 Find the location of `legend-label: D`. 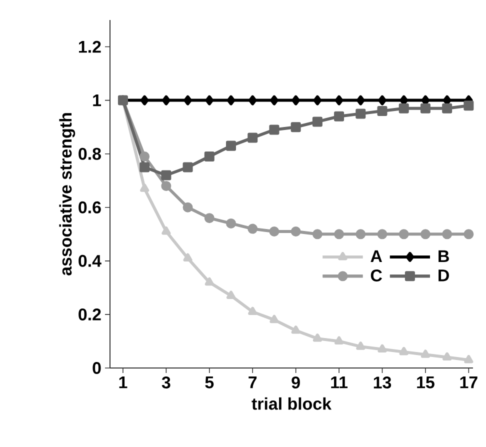

legend-label: D is located at coordinates (443, 276).